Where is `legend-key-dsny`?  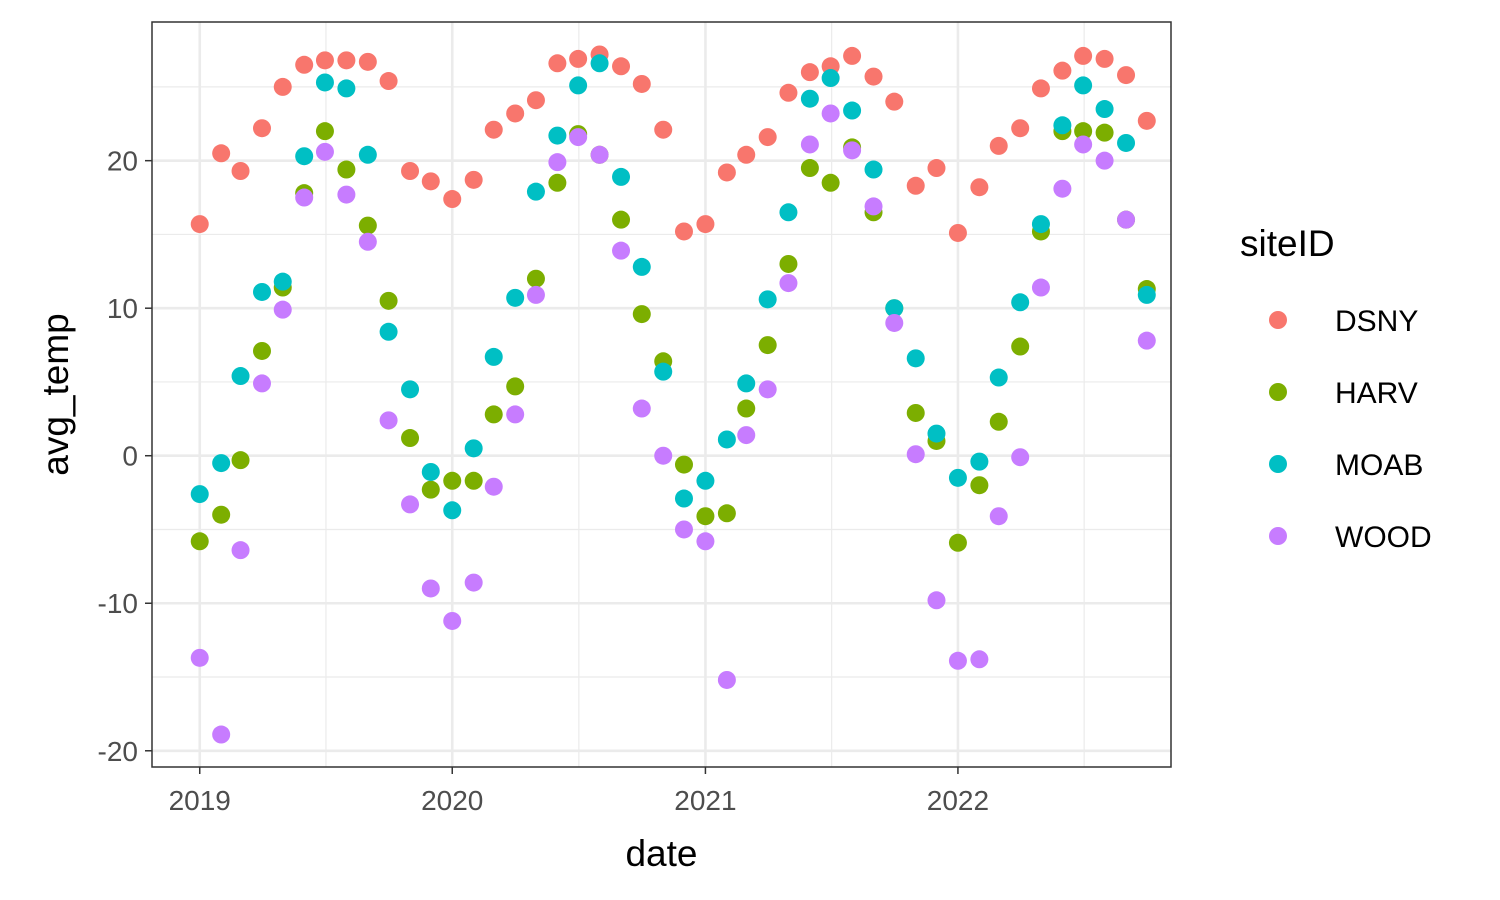
legend-key-dsny is located at coordinates (1278, 320).